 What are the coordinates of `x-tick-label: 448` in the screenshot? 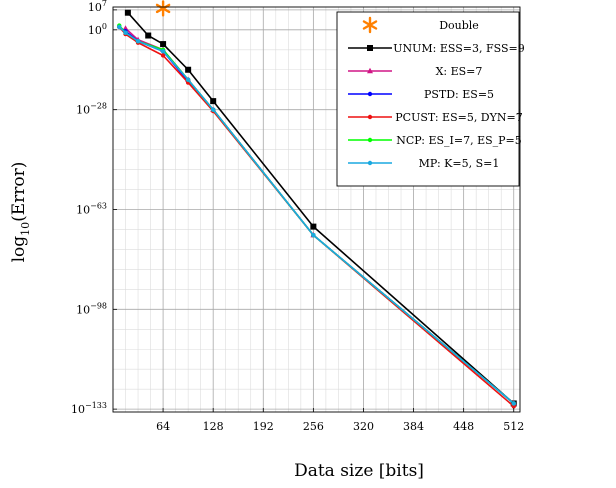 It's located at (463, 426).